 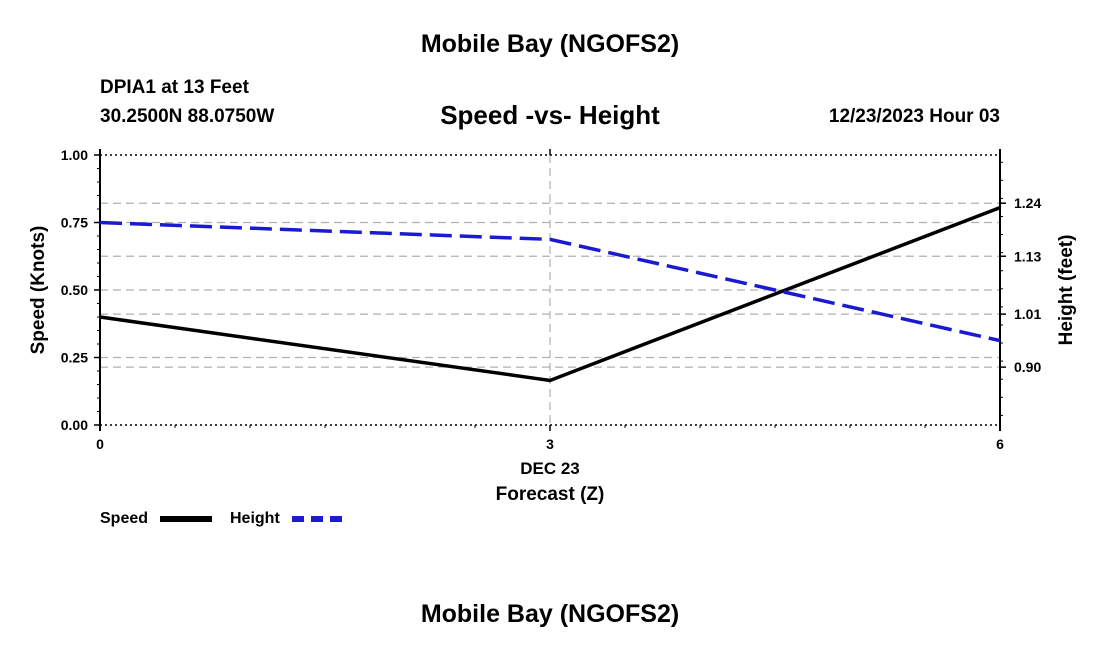 What do you see at coordinates (186, 519) in the screenshot?
I see `legend-speed-swatch` at bounding box center [186, 519].